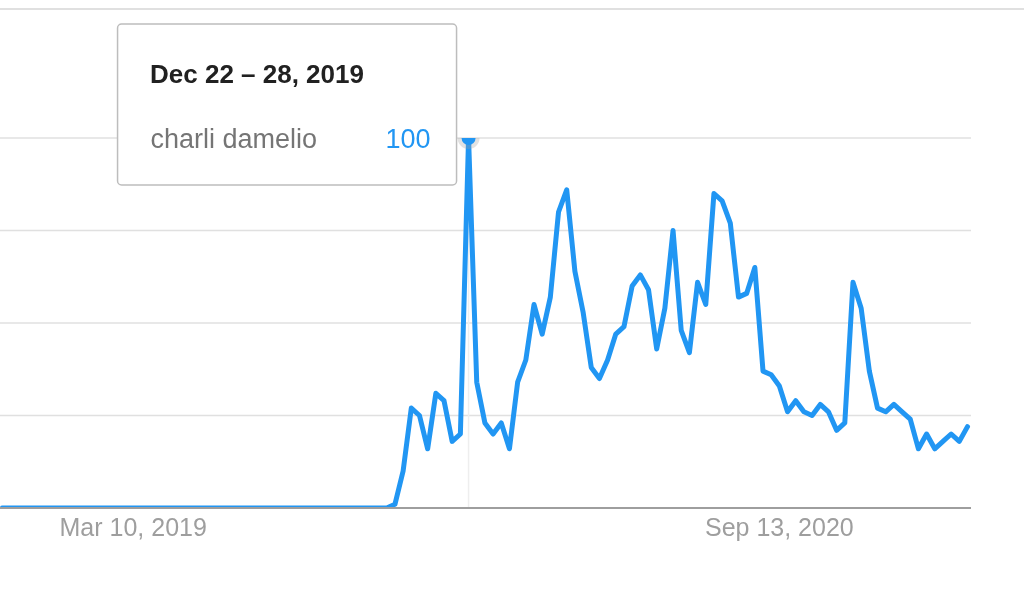  I want to click on x-tick-label: Mar 10, 2019, so click(133, 526).